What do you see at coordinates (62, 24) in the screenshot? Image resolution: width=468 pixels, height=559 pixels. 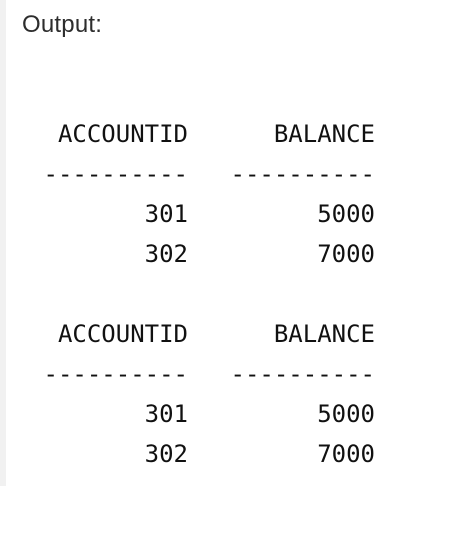 I see `output-label: Output:` at bounding box center [62, 24].